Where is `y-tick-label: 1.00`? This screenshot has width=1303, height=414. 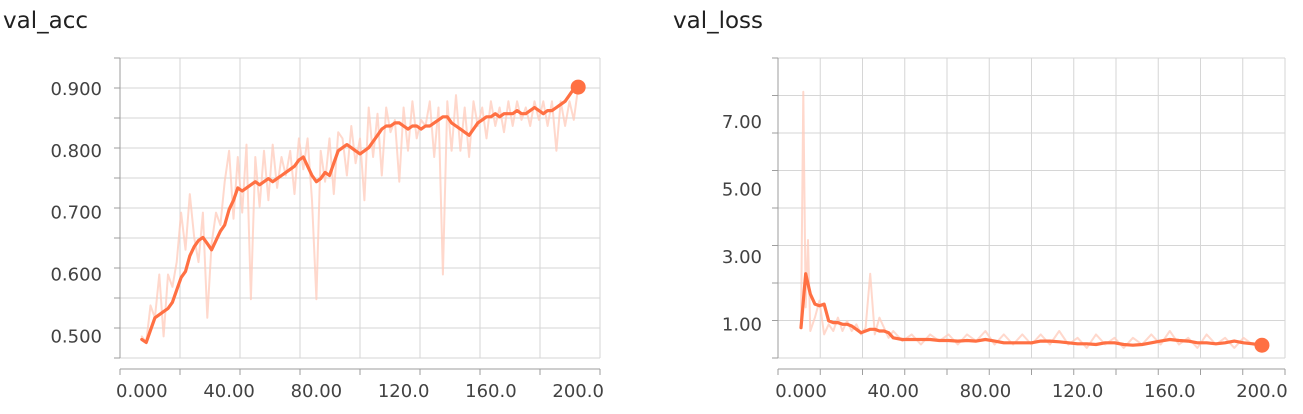
y-tick-label: 1.00 is located at coordinates (742, 324).